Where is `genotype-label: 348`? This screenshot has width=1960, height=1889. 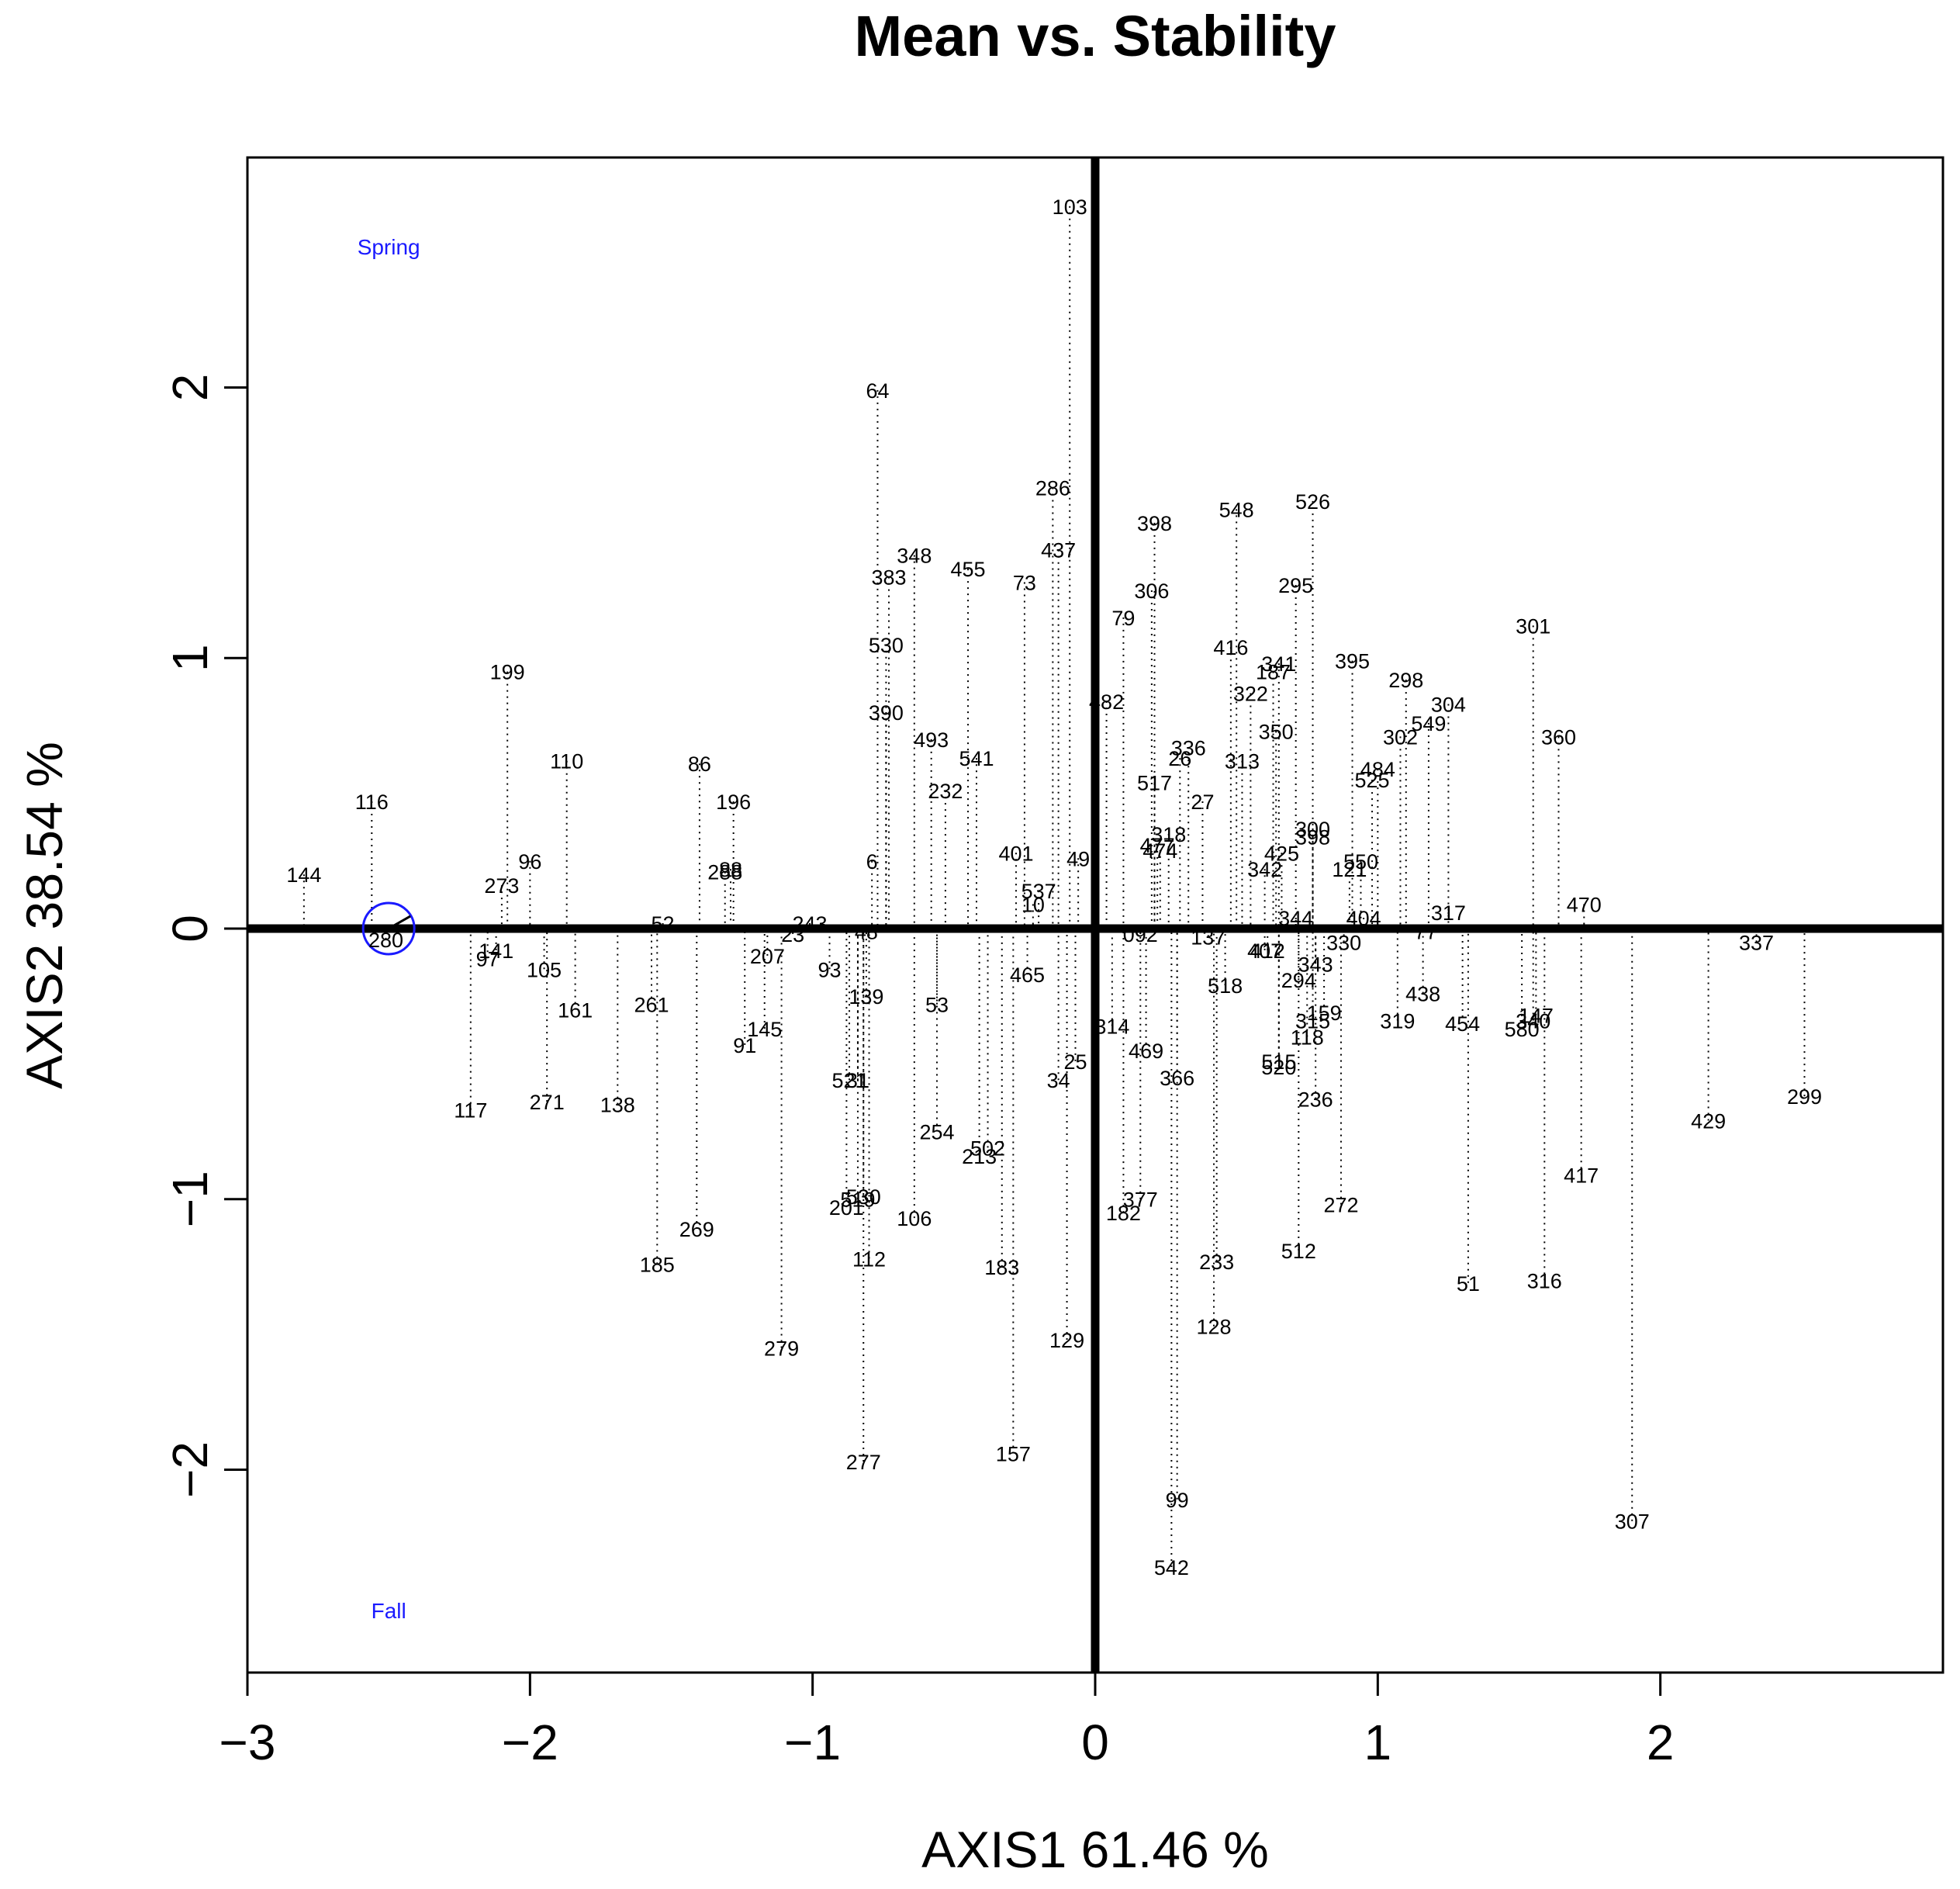 genotype-label: 348 is located at coordinates (915, 556).